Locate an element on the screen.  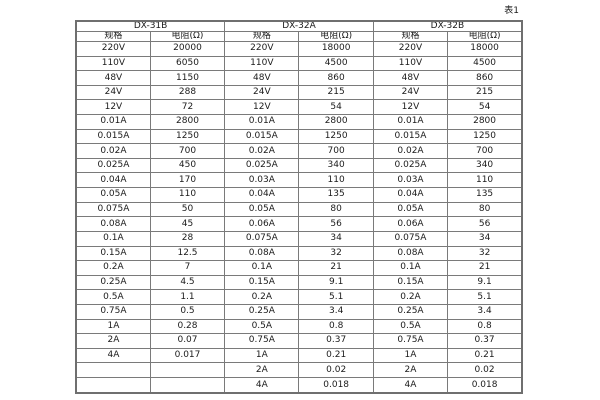
table-cell: 0.25A is located at coordinates (262, 311).